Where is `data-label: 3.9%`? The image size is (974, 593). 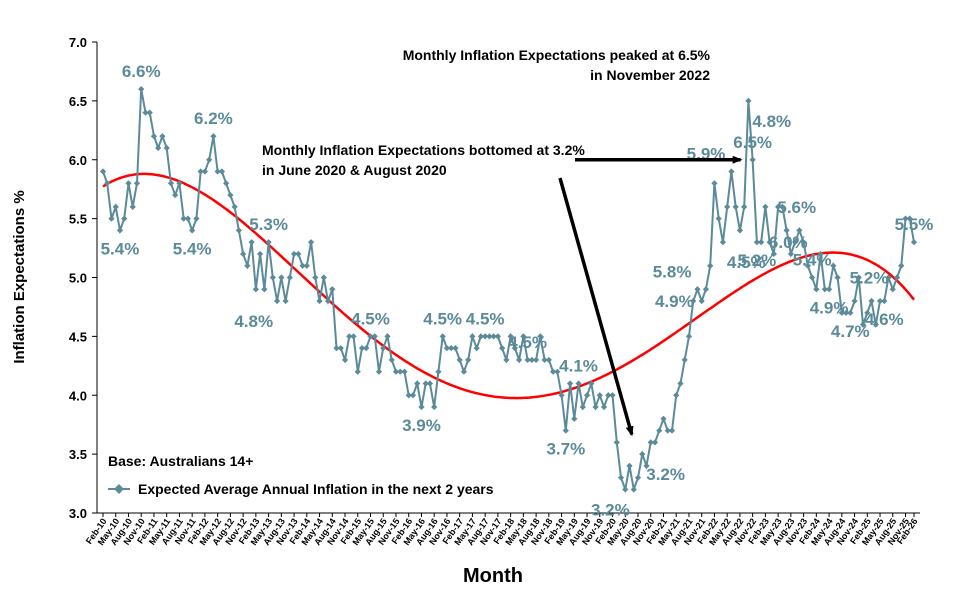
data-label: 3.9% is located at coordinates (421, 425).